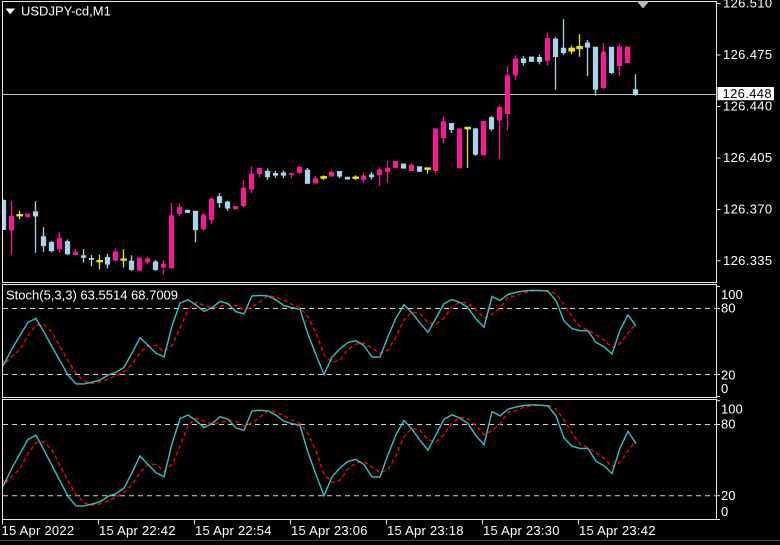 Image resolution: width=780 pixels, height=545 pixels. I want to click on svg-text: 126.370, so click(747, 209).